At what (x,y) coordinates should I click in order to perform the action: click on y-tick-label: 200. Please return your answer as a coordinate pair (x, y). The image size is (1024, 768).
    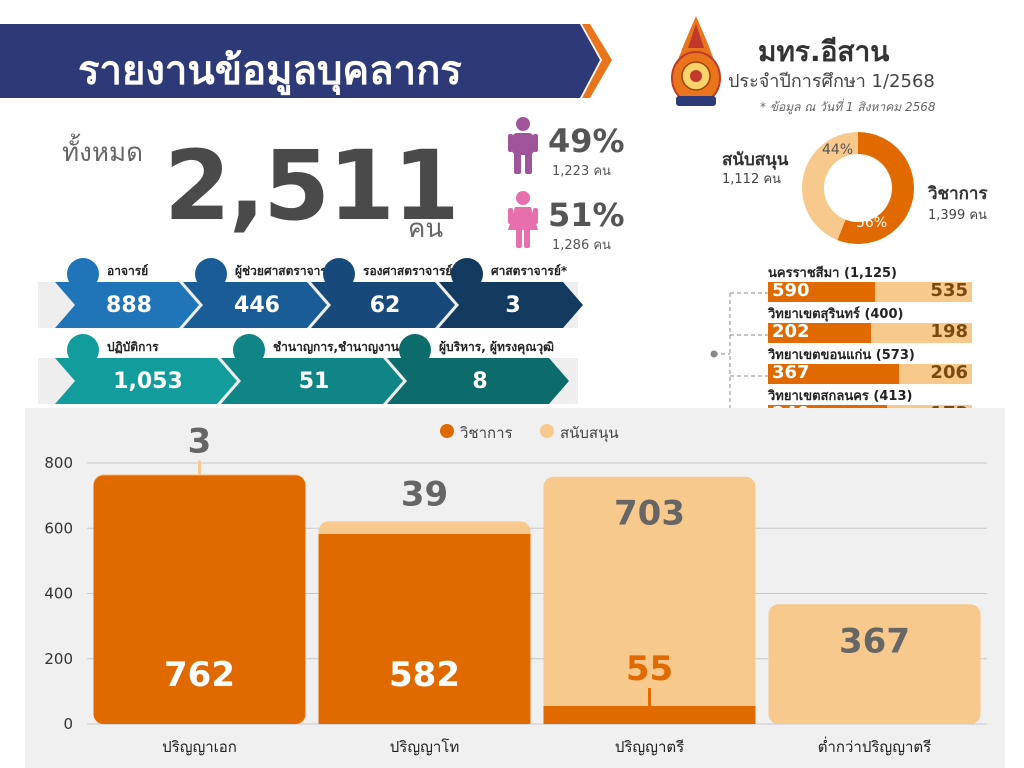
    Looking at the image, I should click on (58, 659).